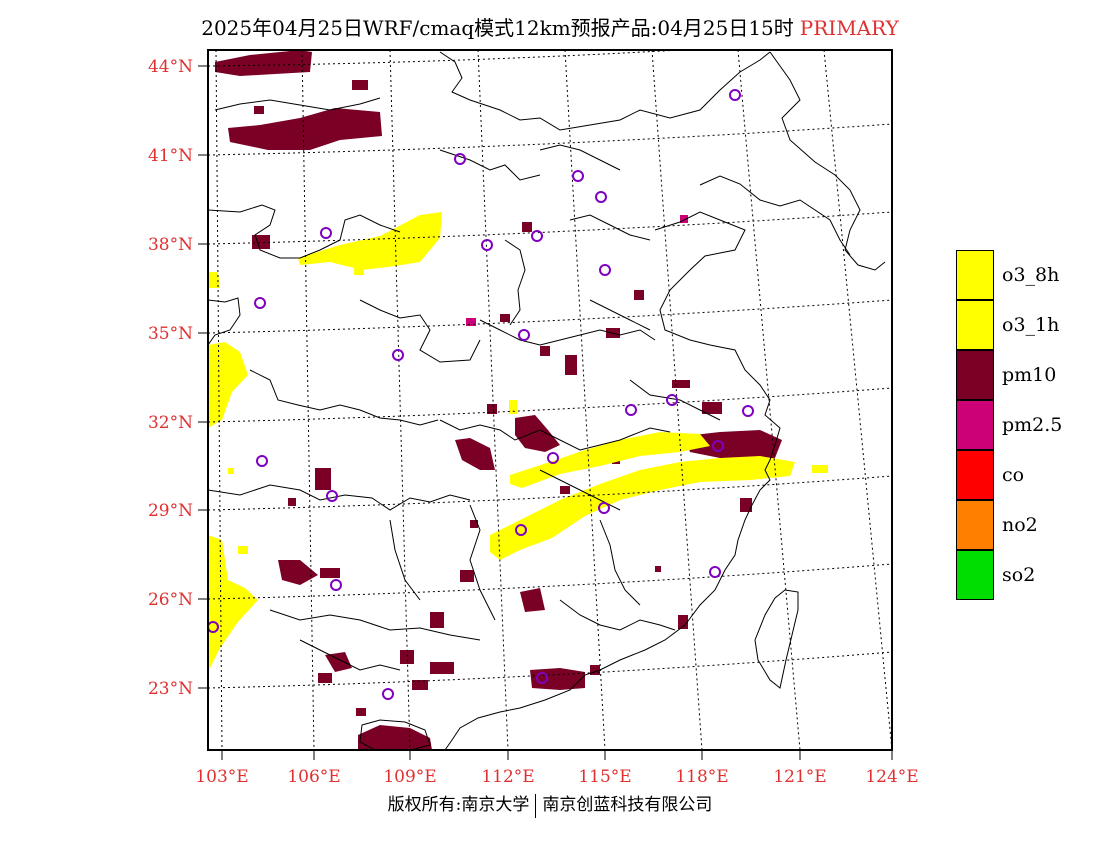 The height and width of the screenshot is (850, 1100). What do you see at coordinates (170, 600) in the screenshot?
I see `lat-label: 26°N` at bounding box center [170, 600].